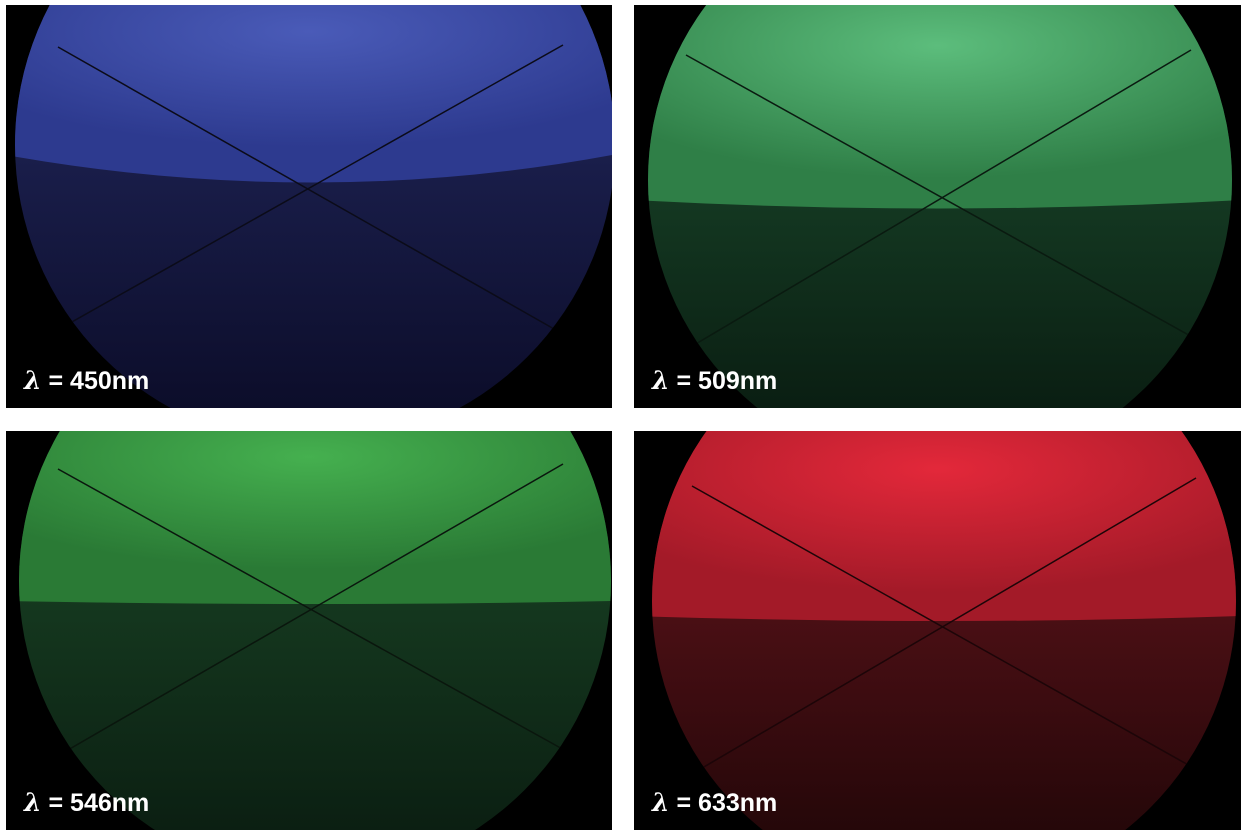 The width and height of the screenshot is (1241, 830). I want to click on wavelength-label: λ = 546nm, so click(86, 803).